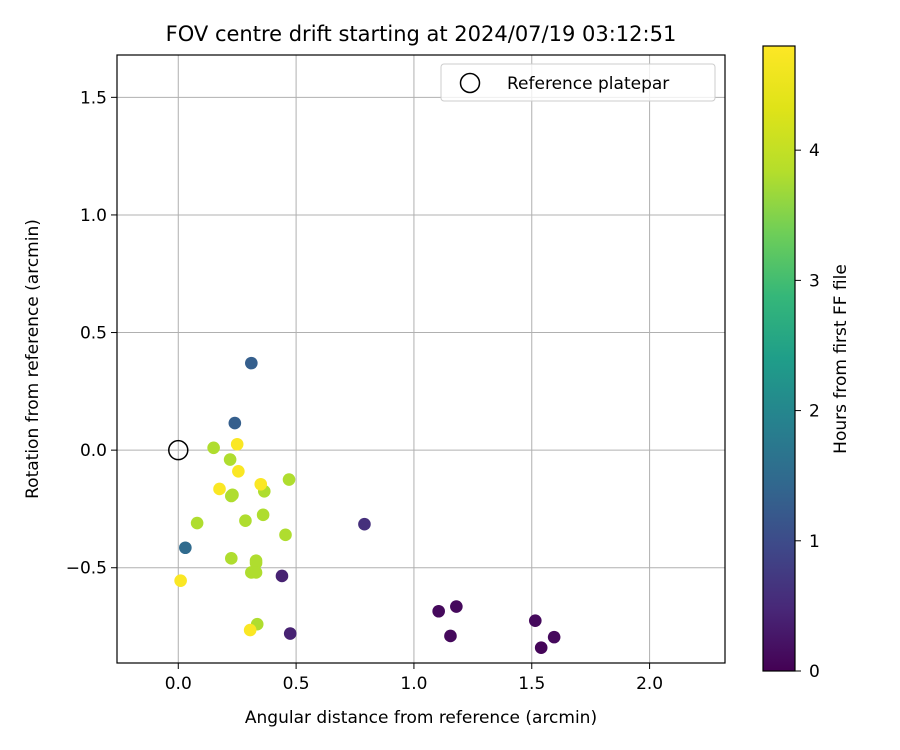  I want to click on legend-box, so click(578, 82).